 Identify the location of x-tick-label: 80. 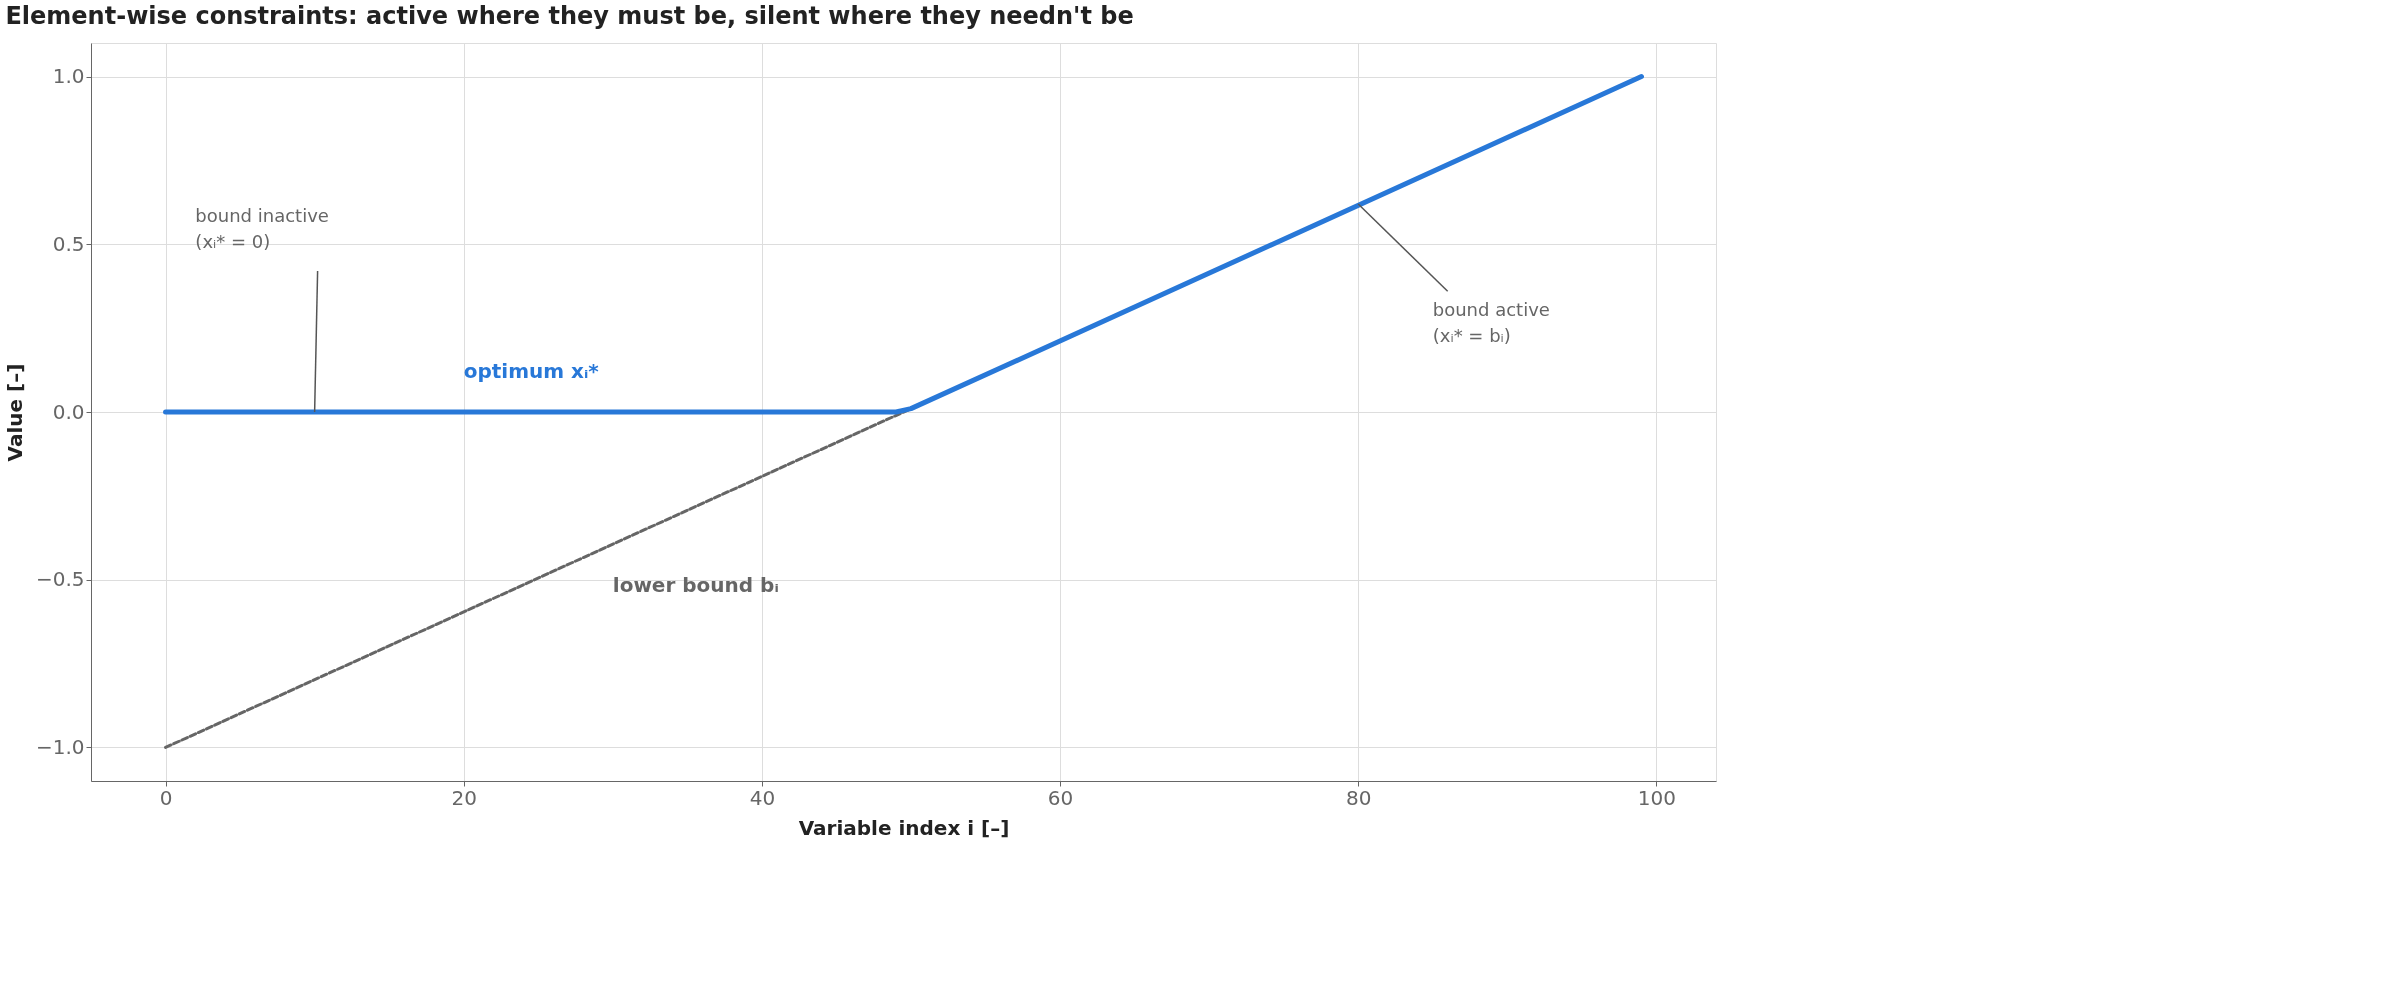
(1358, 797).